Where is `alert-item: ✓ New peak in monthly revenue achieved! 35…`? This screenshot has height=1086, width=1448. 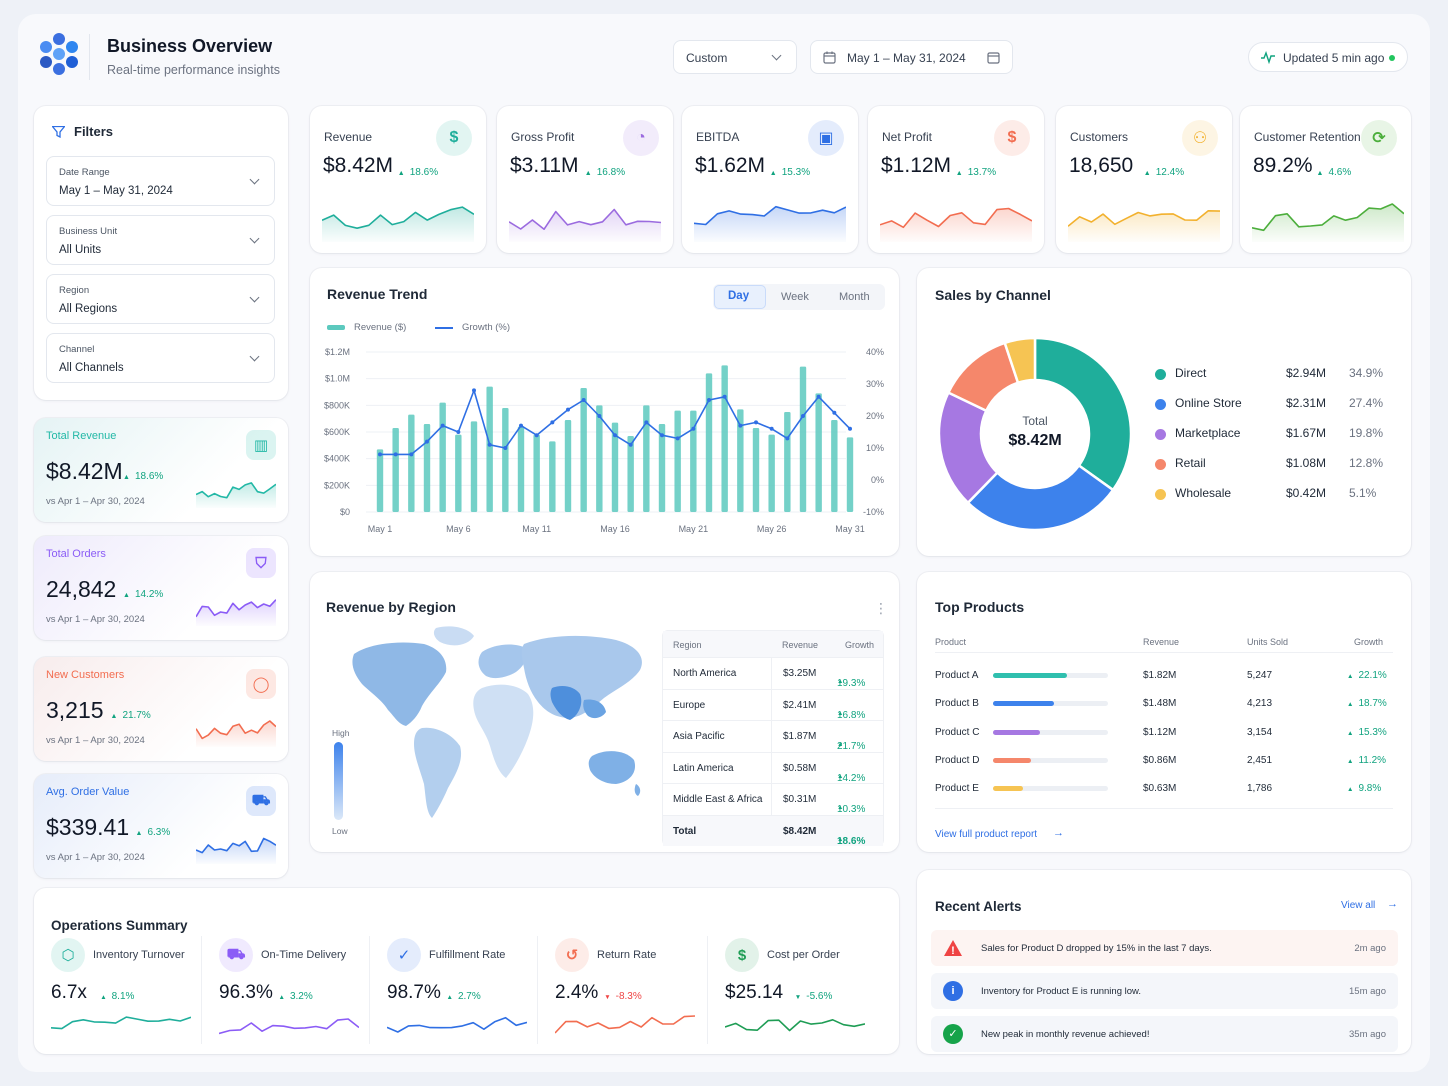 alert-item: ✓ New peak in monthly revenue achieved! 35… is located at coordinates (1164, 1034).